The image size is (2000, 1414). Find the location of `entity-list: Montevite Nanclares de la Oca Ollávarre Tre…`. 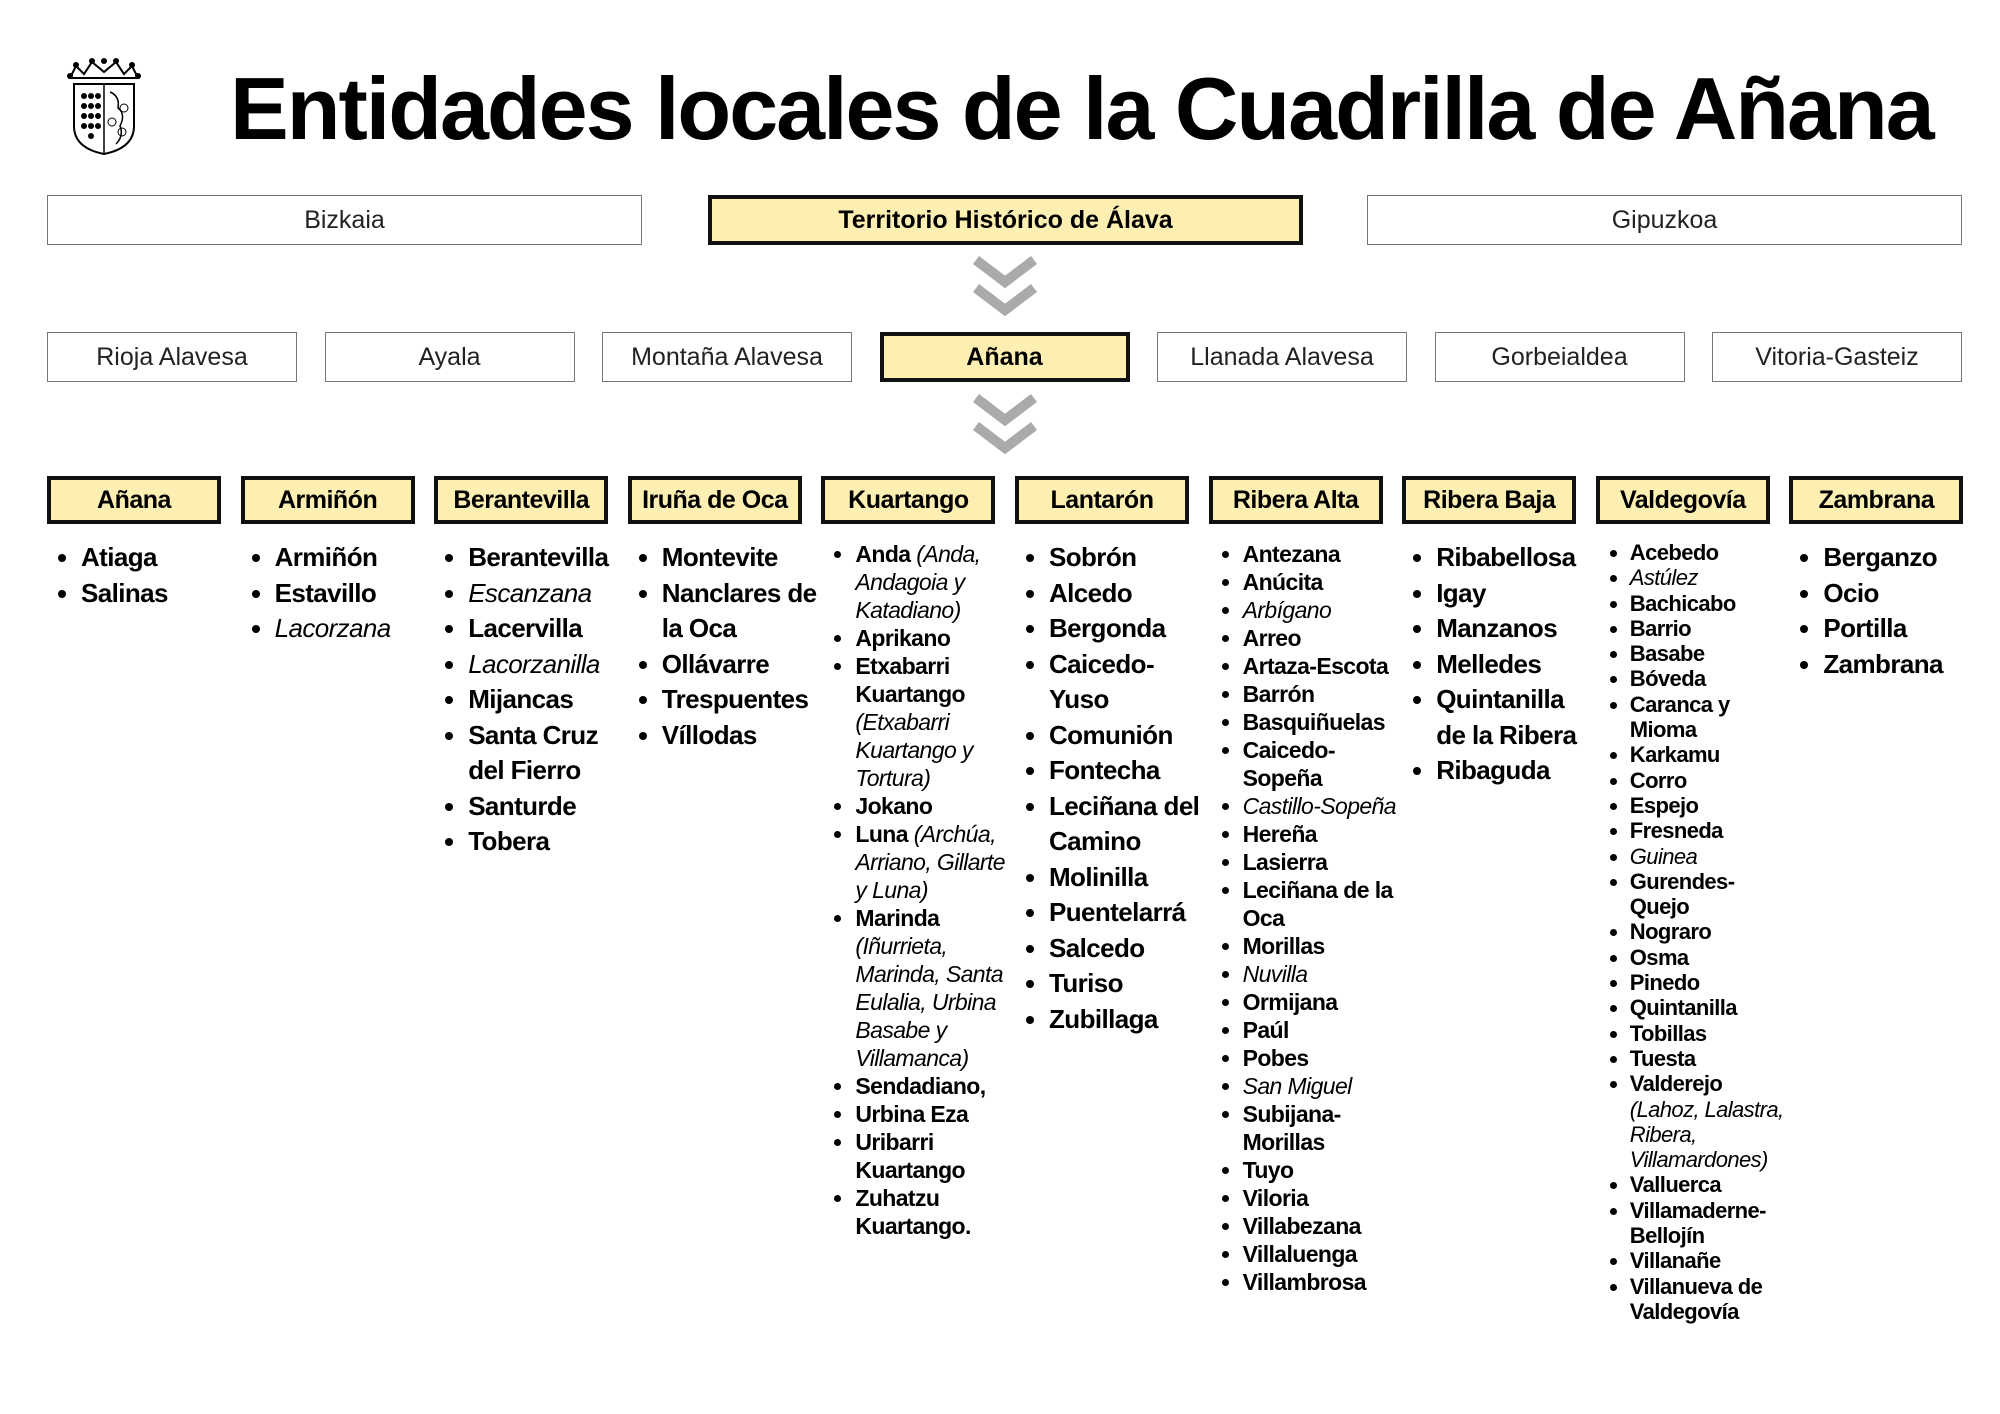

entity-list: Montevite Nanclares de la Oca Ollávarre Tre… is located at coordinates (727, 646).